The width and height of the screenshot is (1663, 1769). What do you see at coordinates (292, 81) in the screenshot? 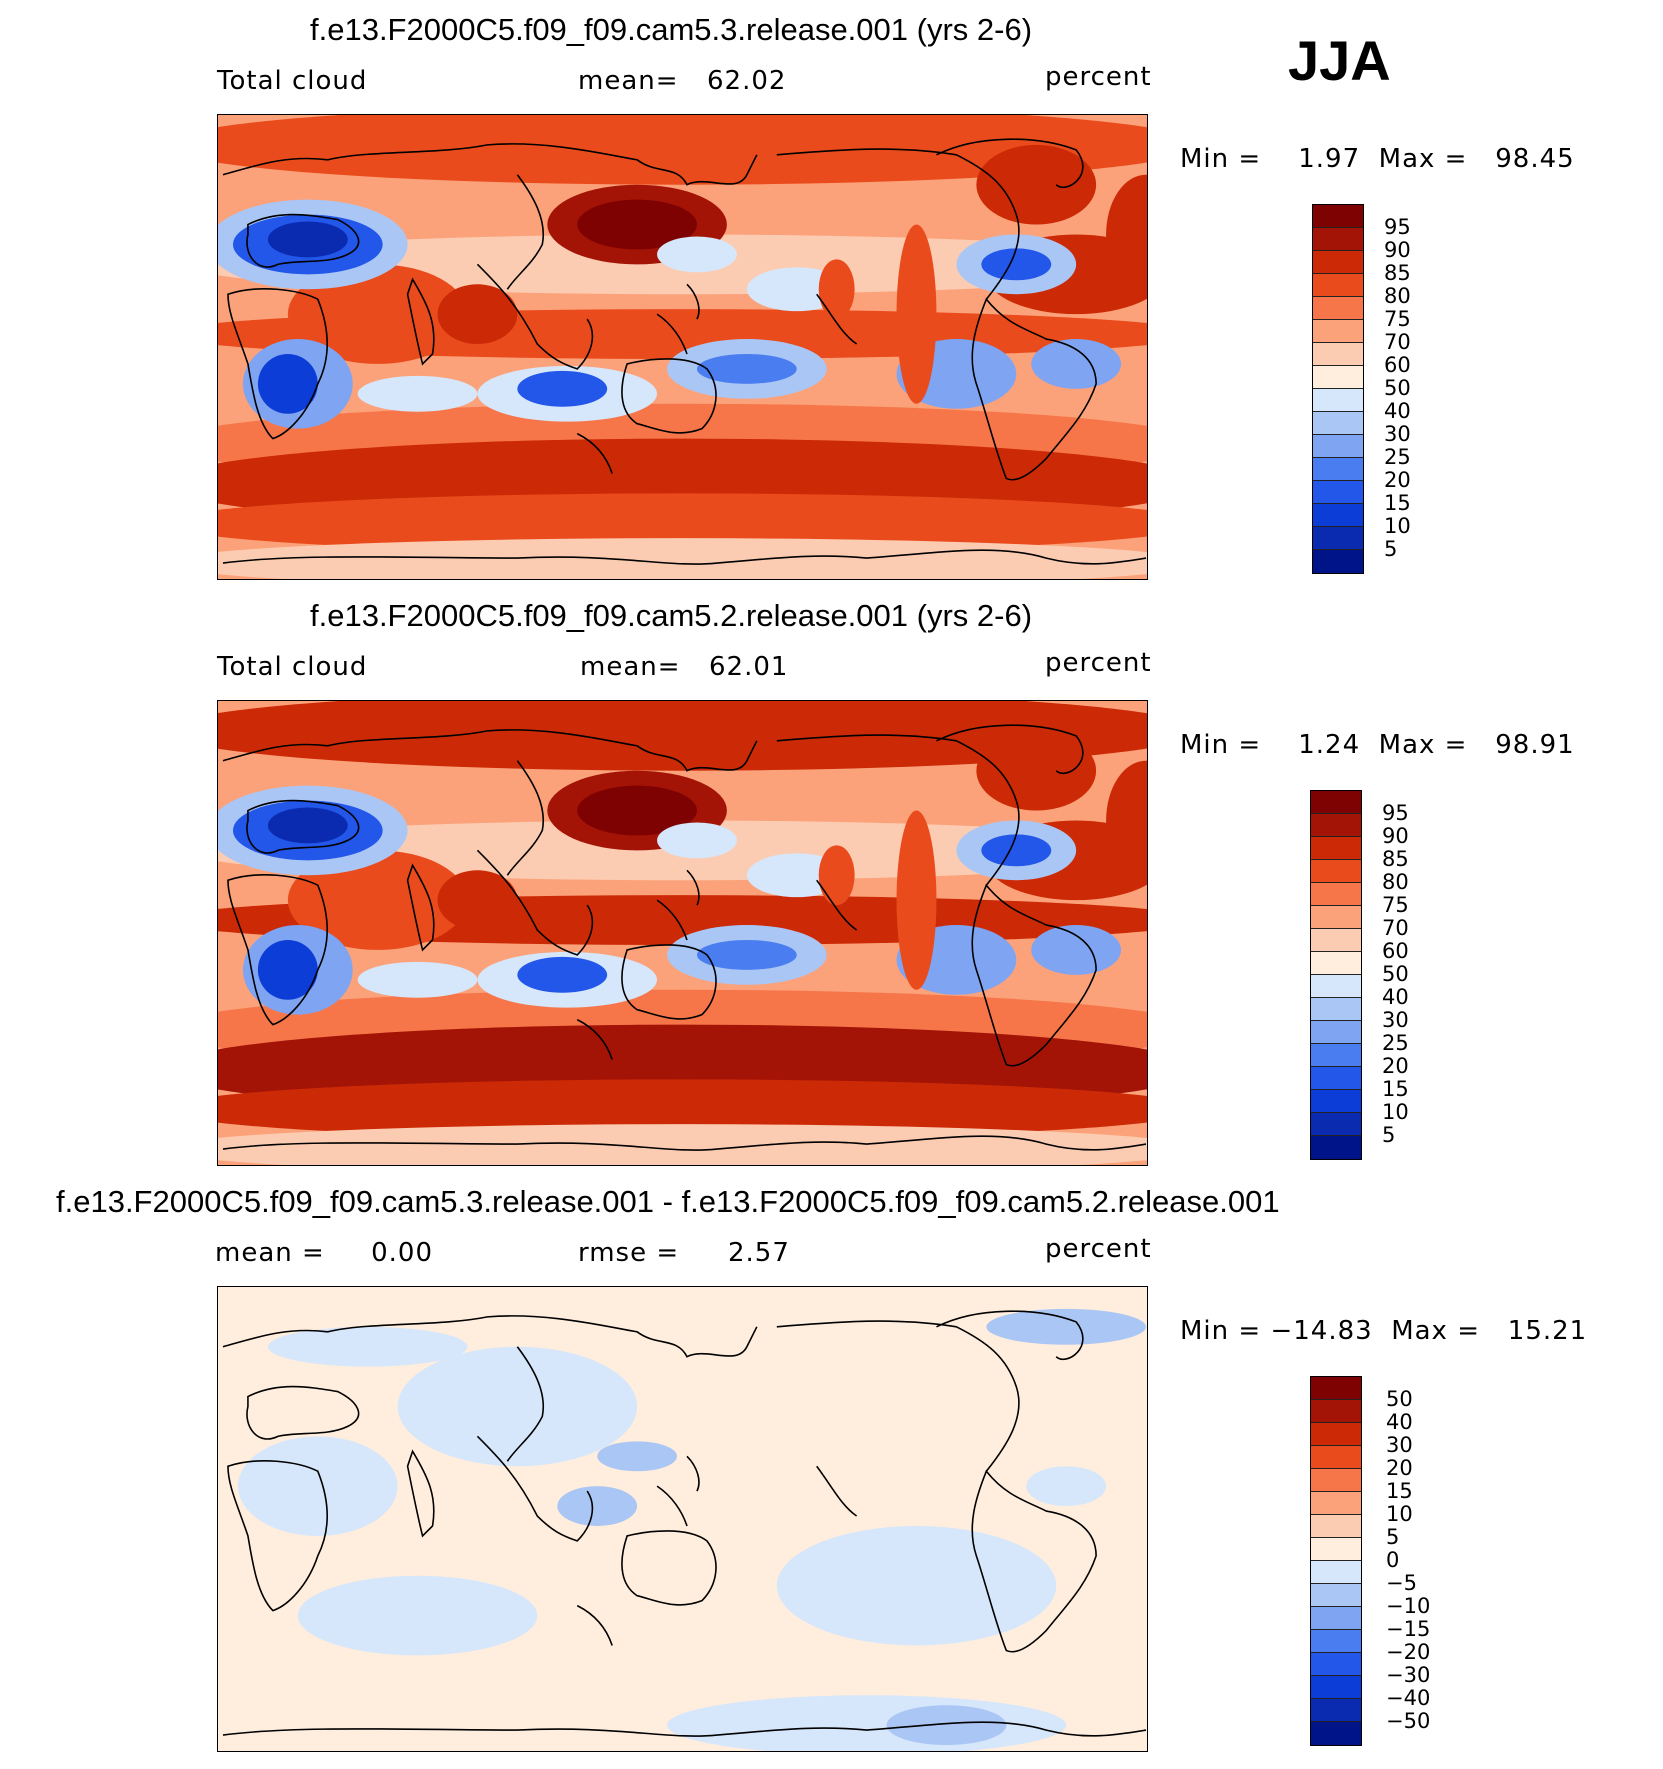
I see `panel1-variable-label: Total cloud` at bounding box center [292, 81].